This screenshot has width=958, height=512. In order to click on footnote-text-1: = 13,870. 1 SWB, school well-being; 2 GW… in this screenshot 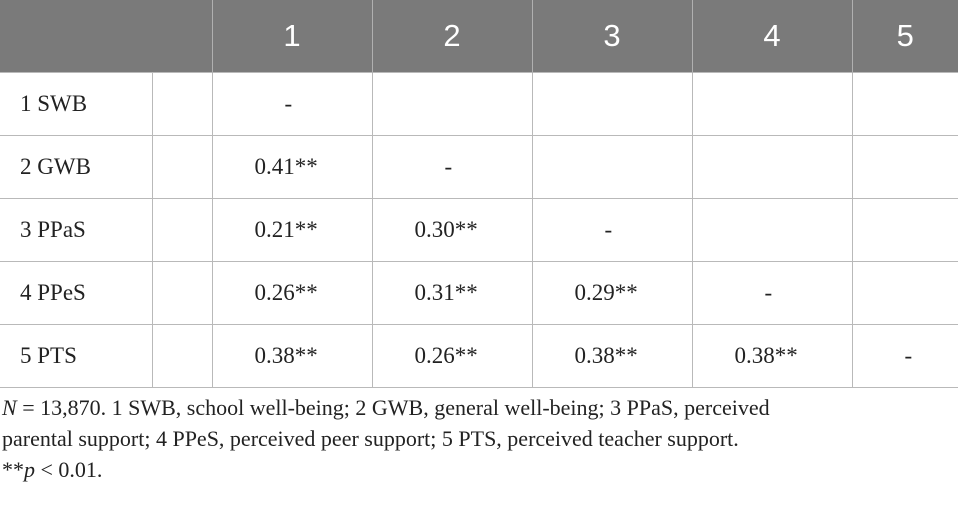, I will do `click(393, 407)`.